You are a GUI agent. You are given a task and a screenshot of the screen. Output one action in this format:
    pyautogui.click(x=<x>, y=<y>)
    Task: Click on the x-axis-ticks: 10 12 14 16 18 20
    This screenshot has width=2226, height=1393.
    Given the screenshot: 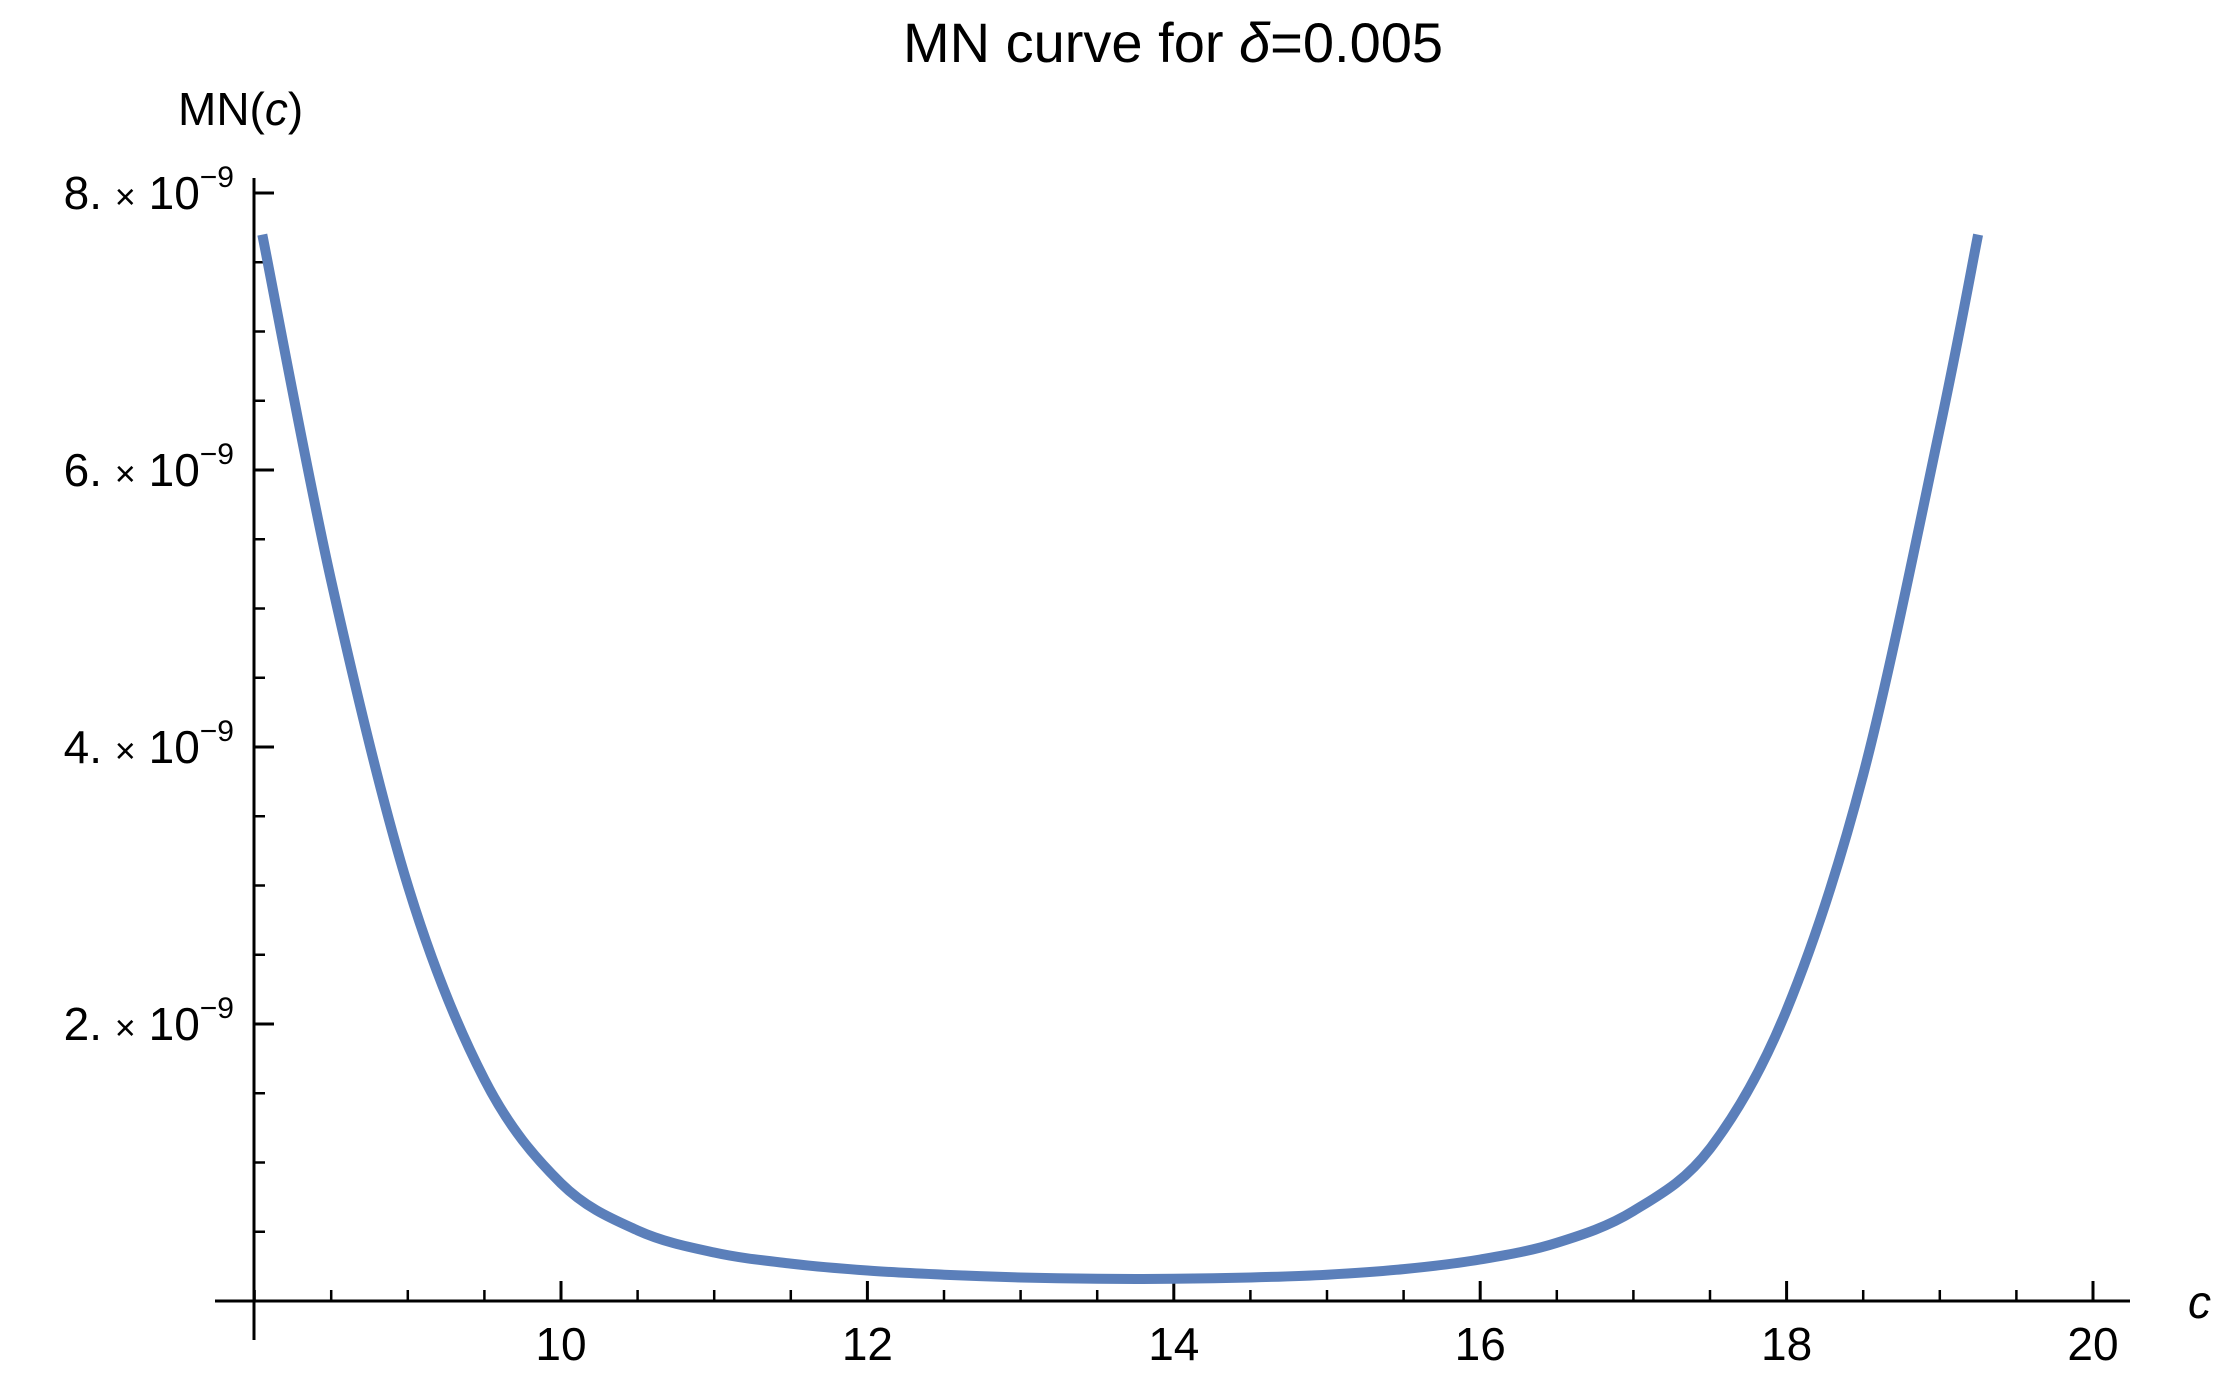 What is the action you would take?
    pyautogui.click(x=1186, y=1325)
    